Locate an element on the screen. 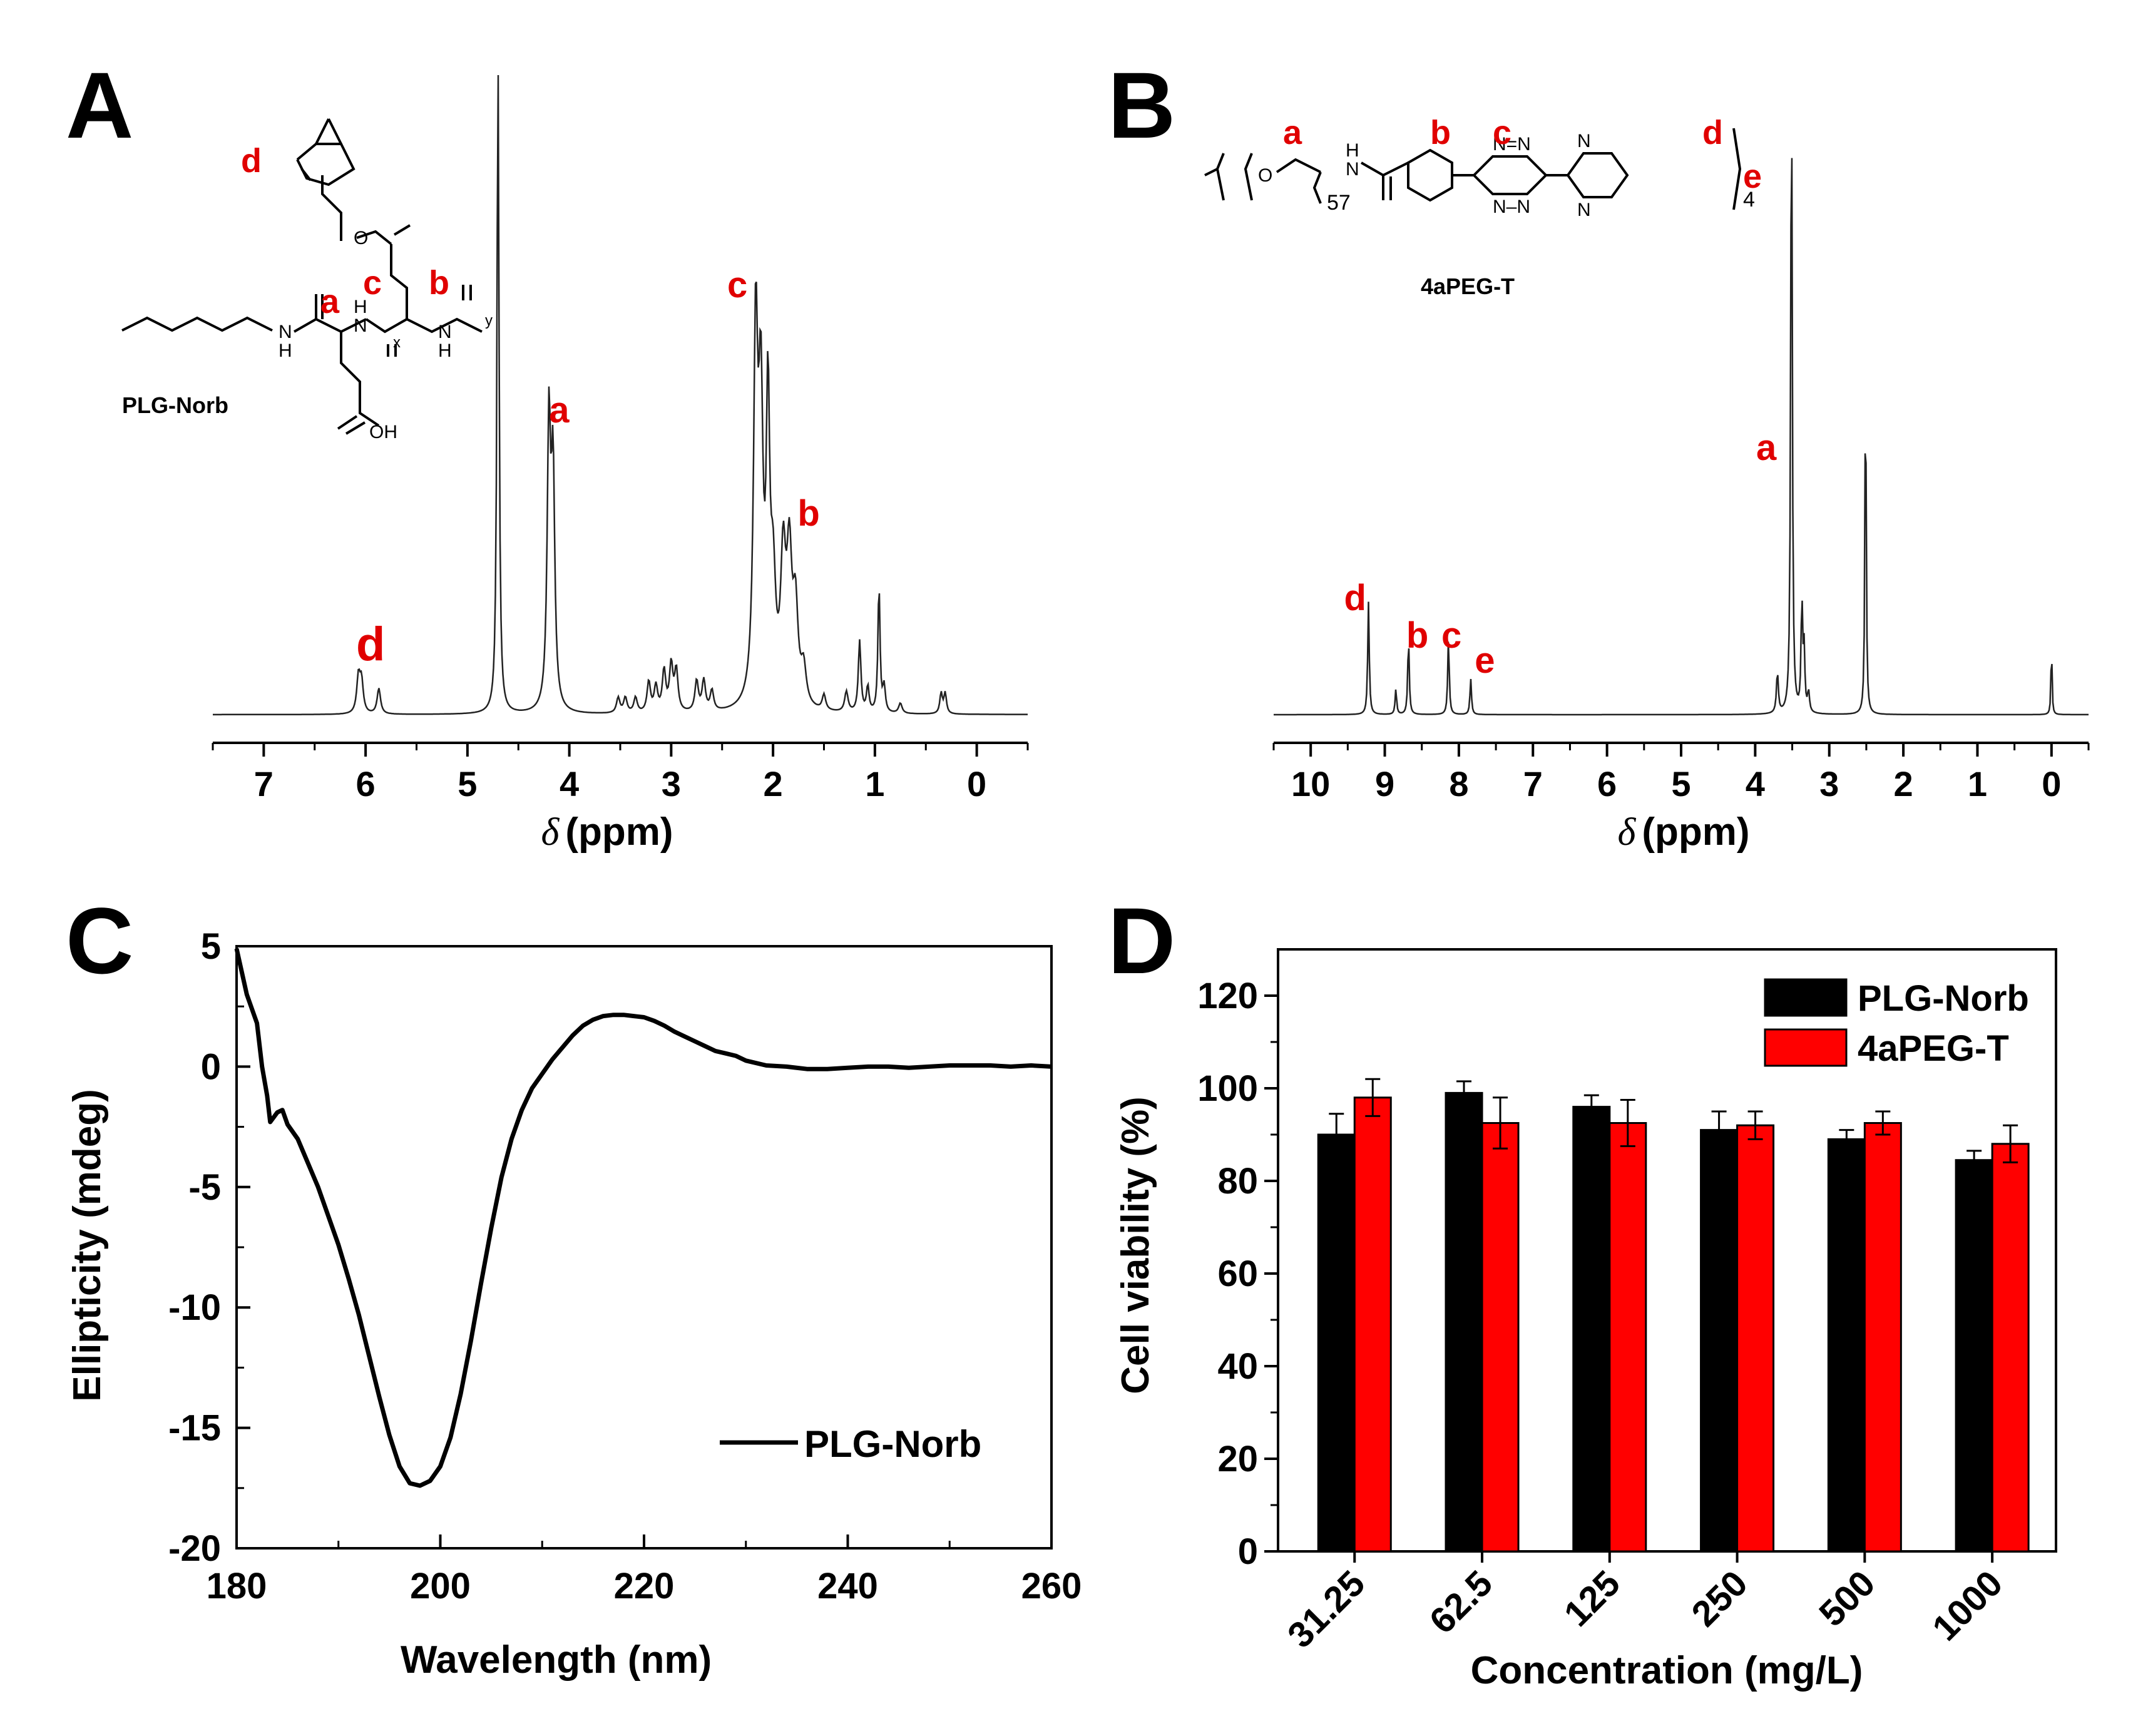  nmr-a-peak-label-a: a is located at coordinates (559, 410).